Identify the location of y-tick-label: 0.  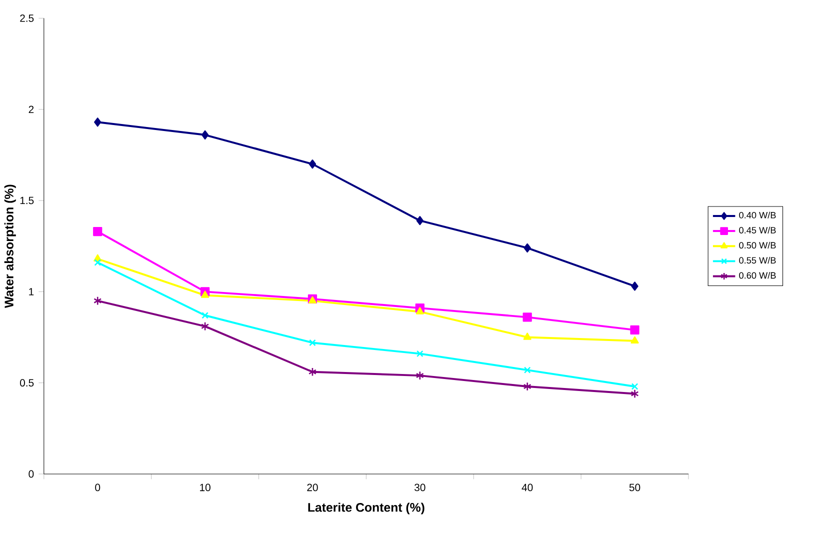
(31, 474).